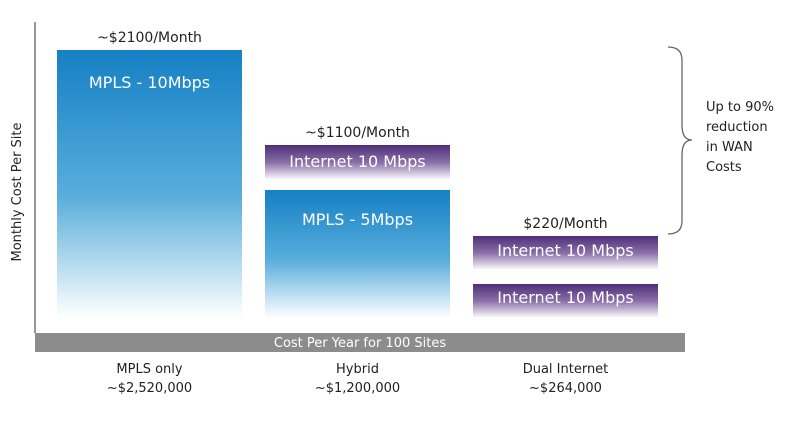 The width and height of the screenshot is (800, 422). I want to click on bar-1-segment-1-label: MPLS - 10Mbps, so click(149, 82).